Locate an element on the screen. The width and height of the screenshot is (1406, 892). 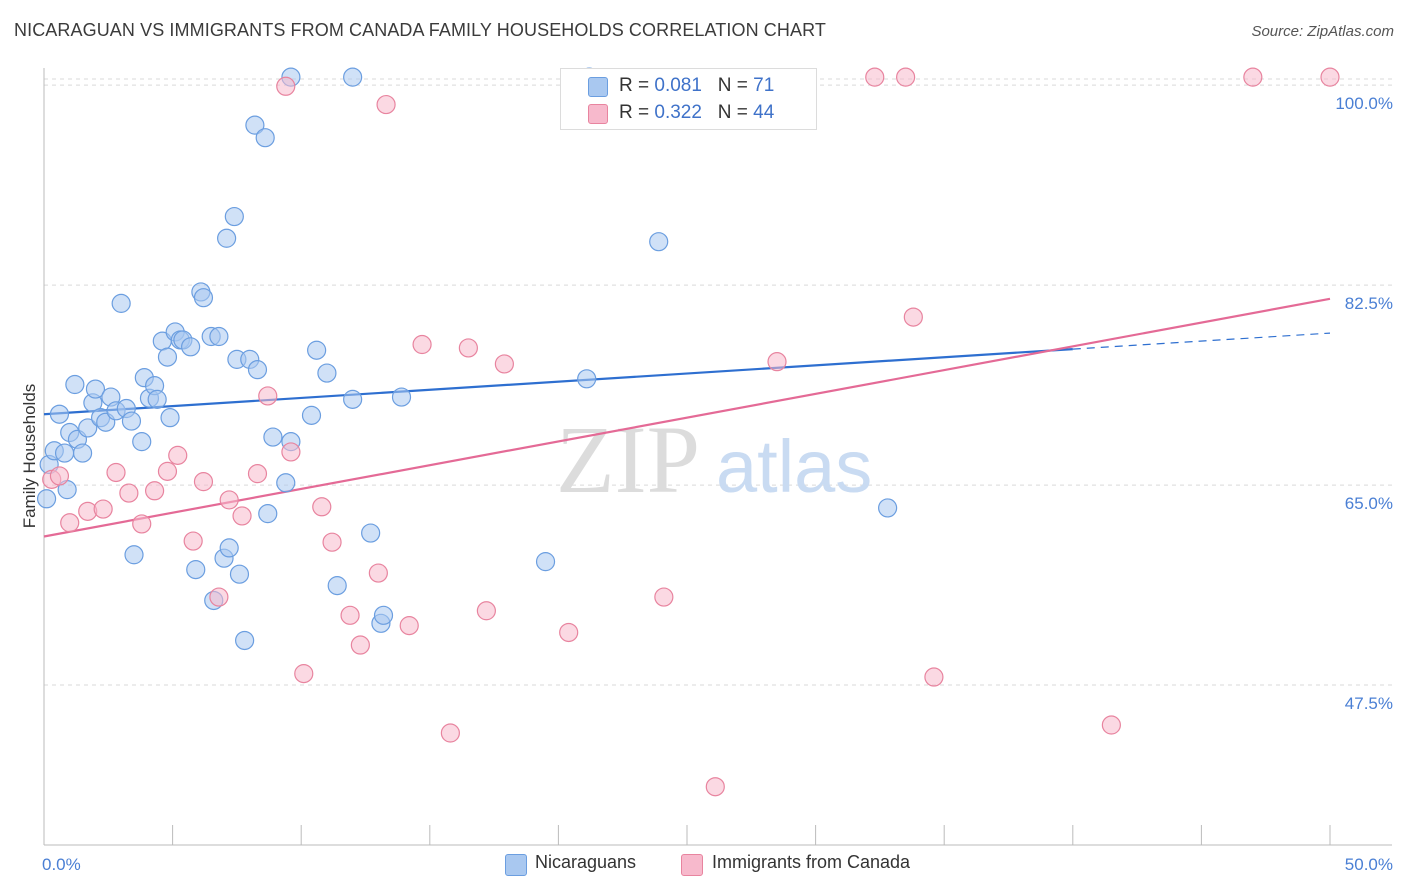
watermark-atlas: atlas is located at coordinates (794, 466).